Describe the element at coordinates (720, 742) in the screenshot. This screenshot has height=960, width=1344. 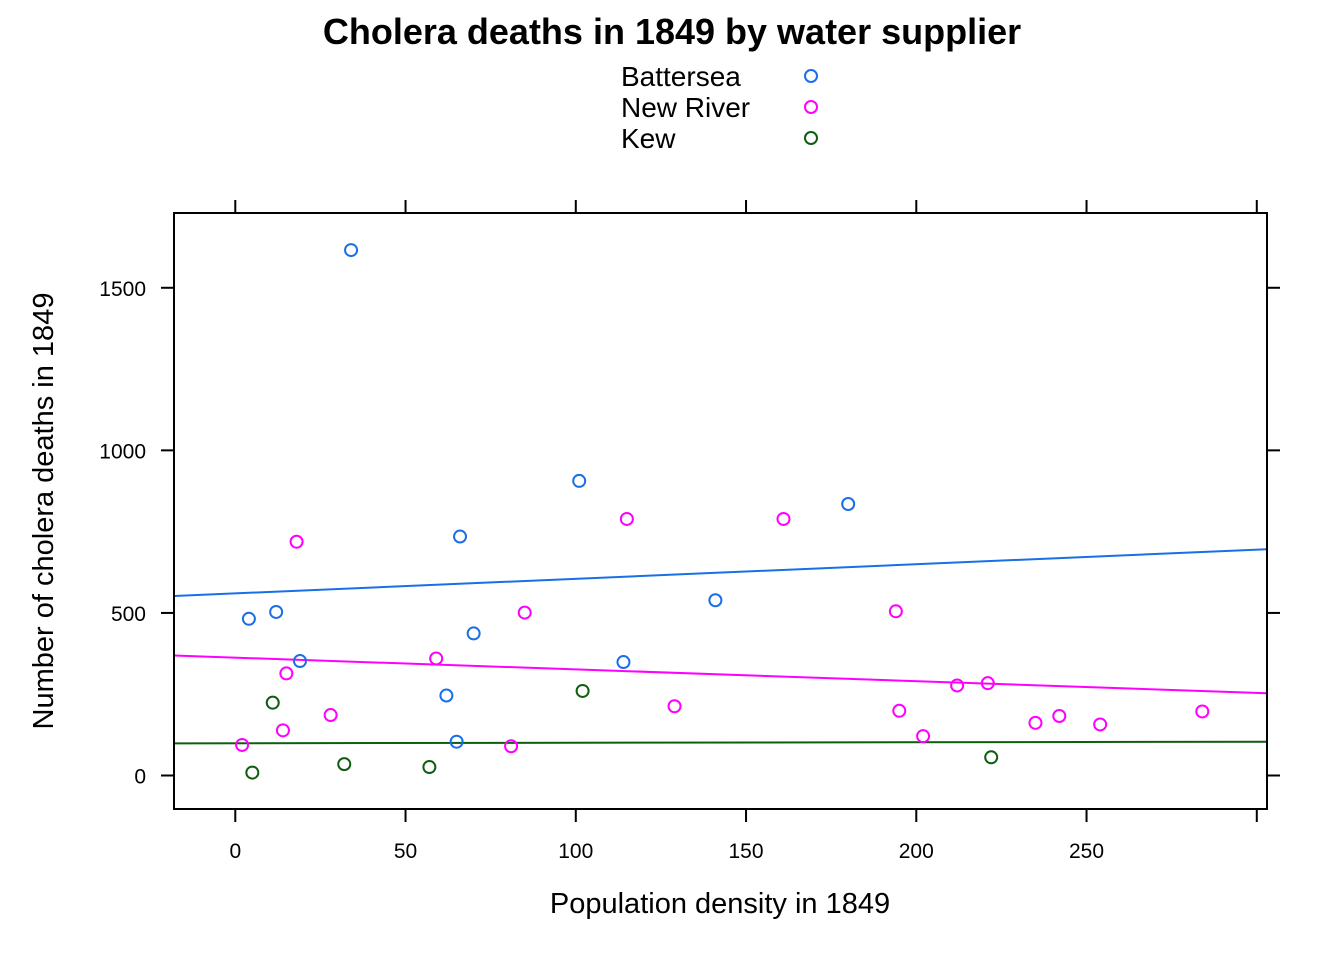
I see `kew-fit-line` at that location.